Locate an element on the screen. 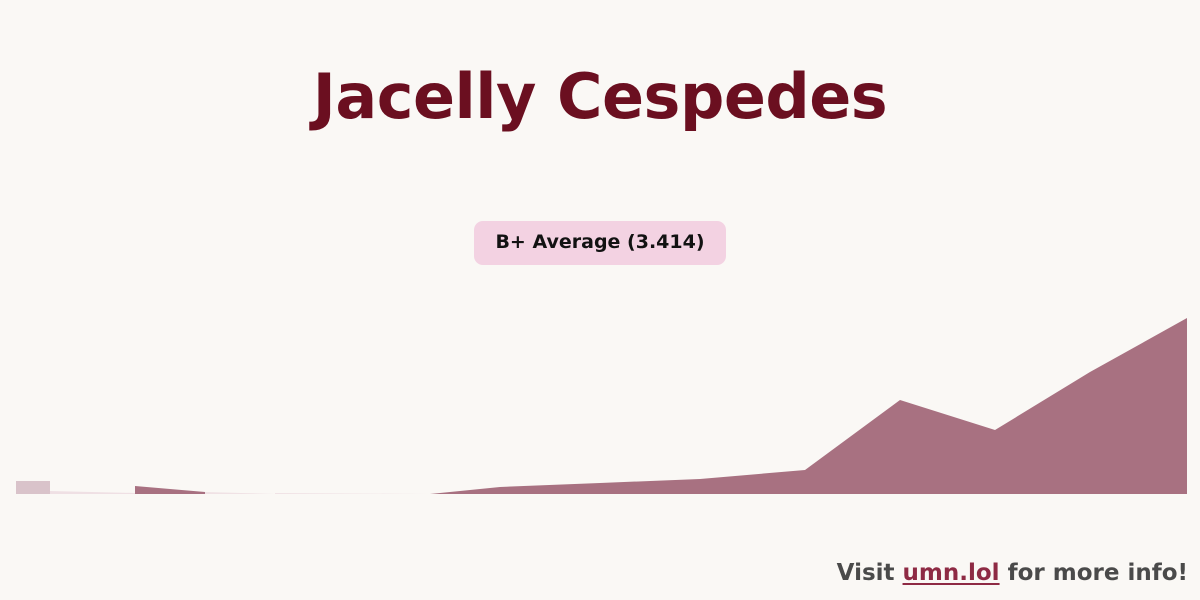  chart-segment-faint-hairline-a is located at coordinates (92, 492).